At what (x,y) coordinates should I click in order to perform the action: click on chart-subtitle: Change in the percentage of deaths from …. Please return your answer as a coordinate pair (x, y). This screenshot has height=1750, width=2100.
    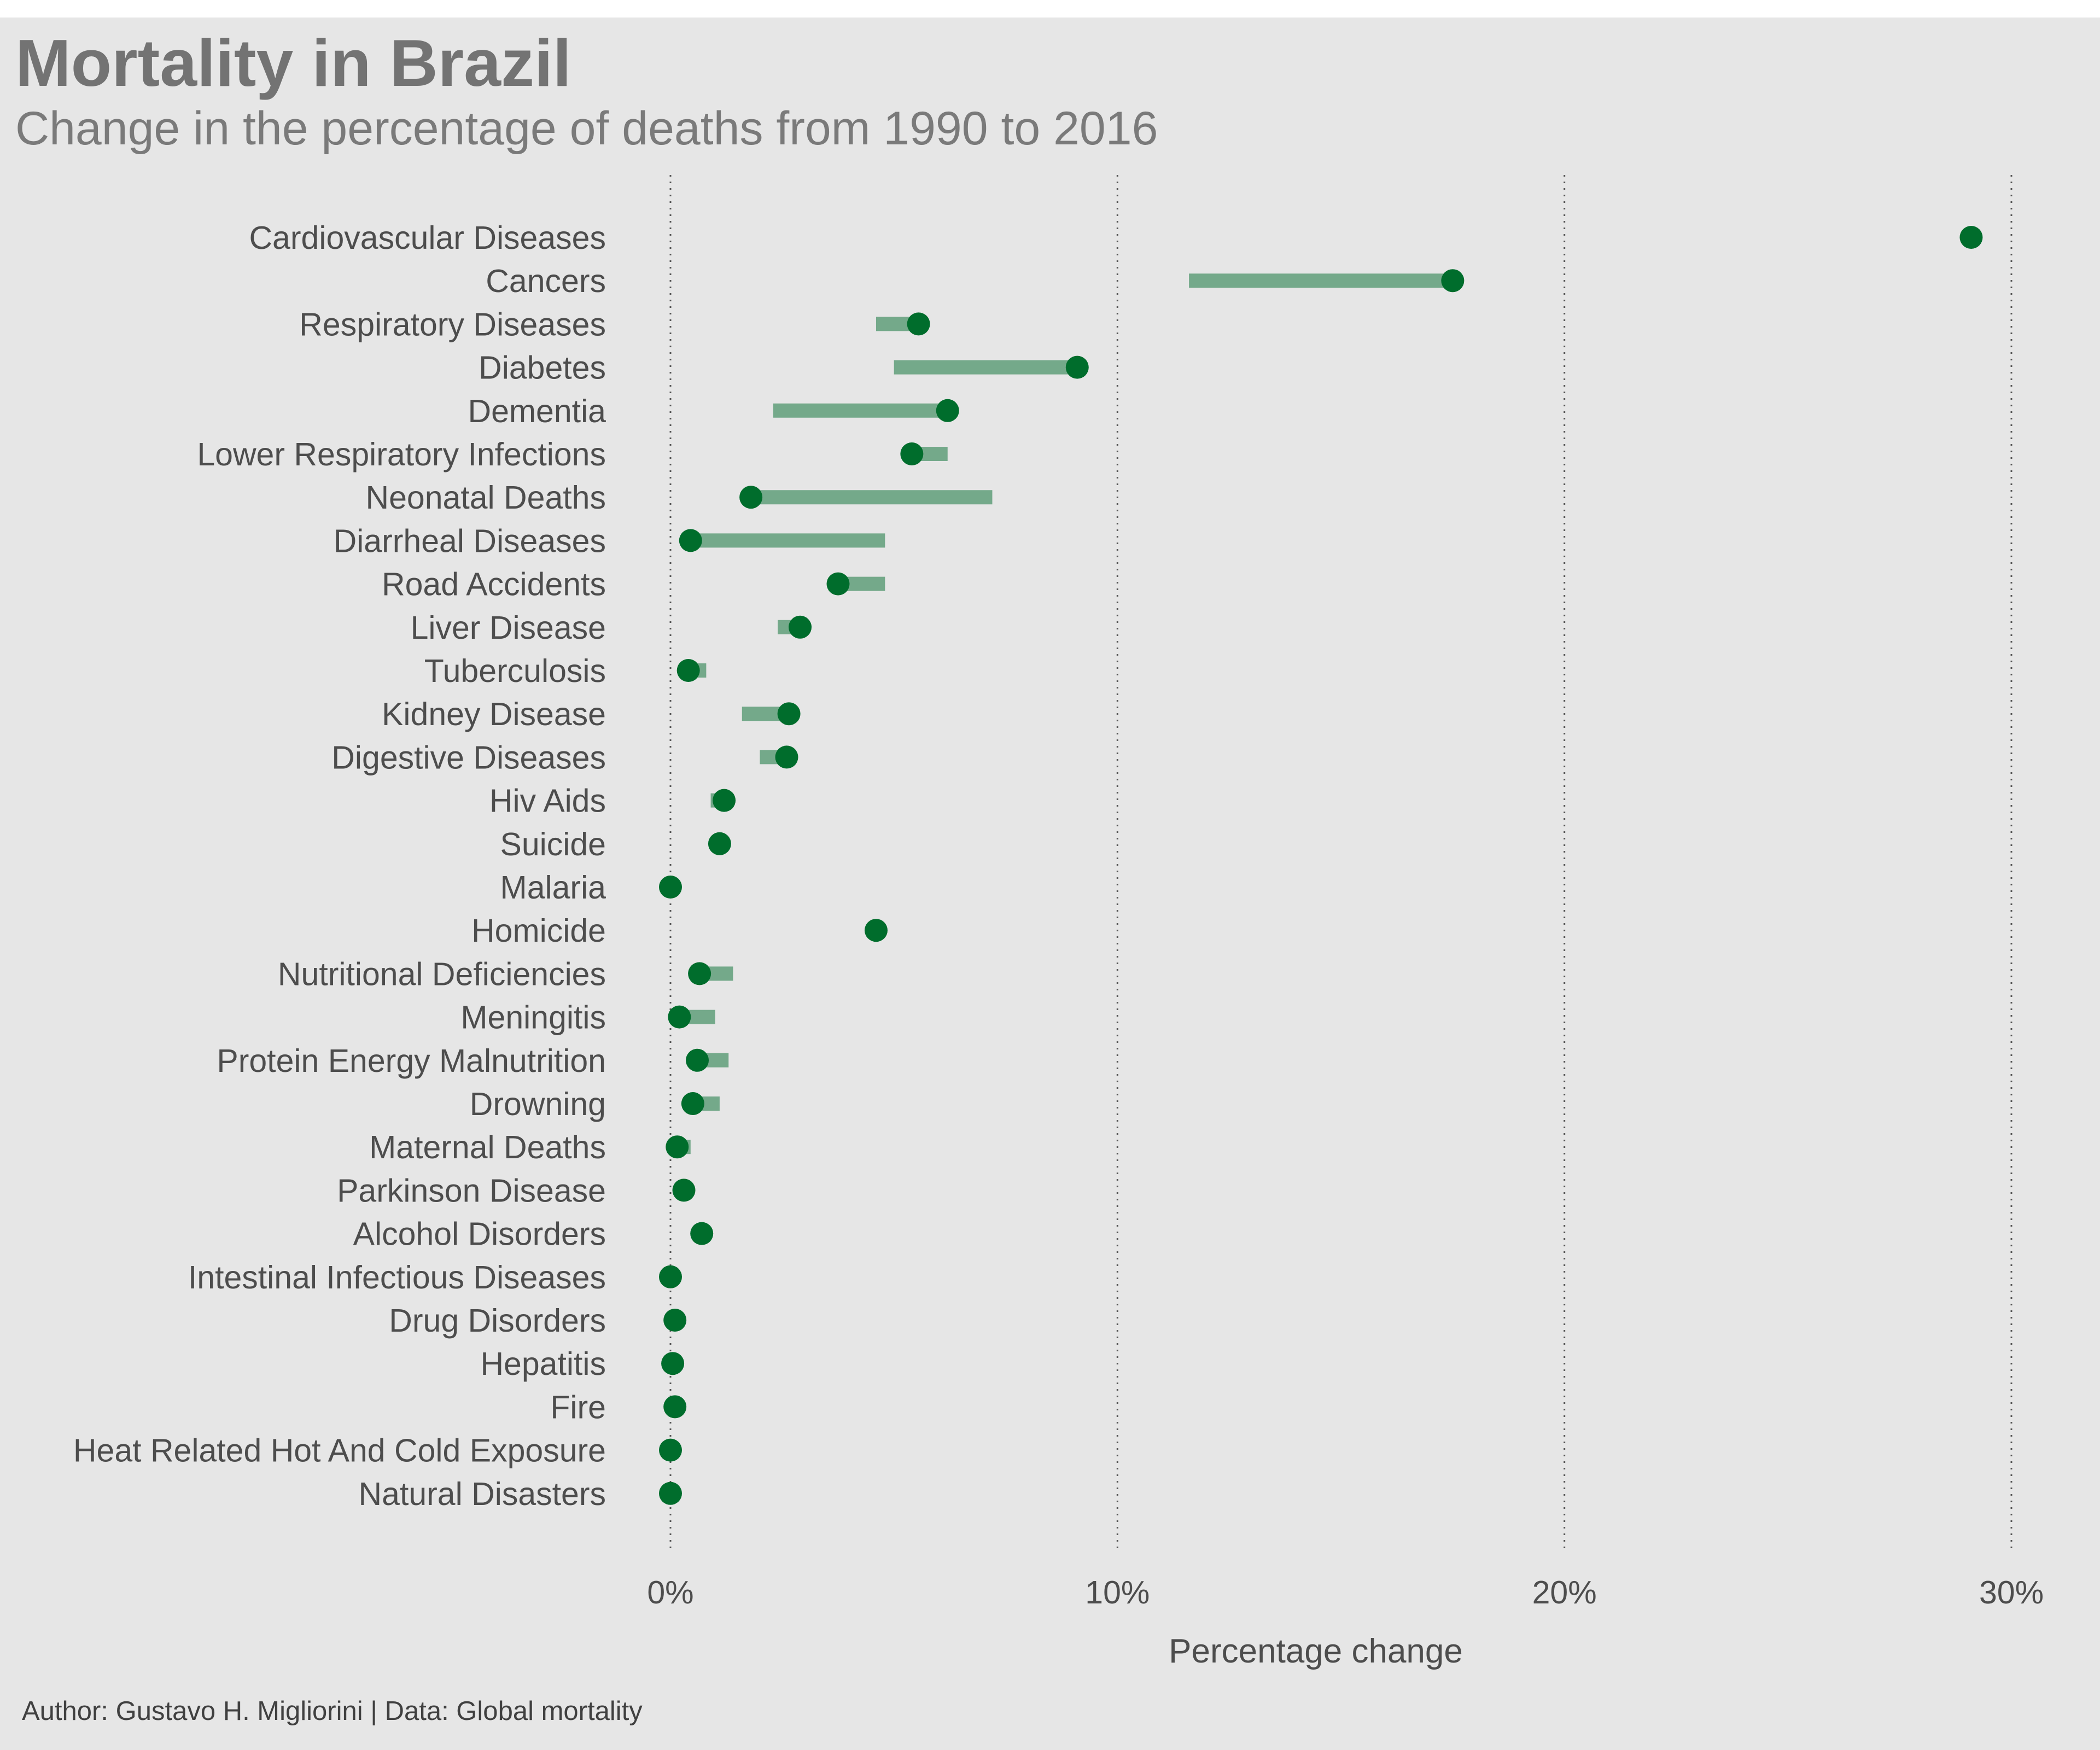
    Looking at the image, I should click on (586, 128).